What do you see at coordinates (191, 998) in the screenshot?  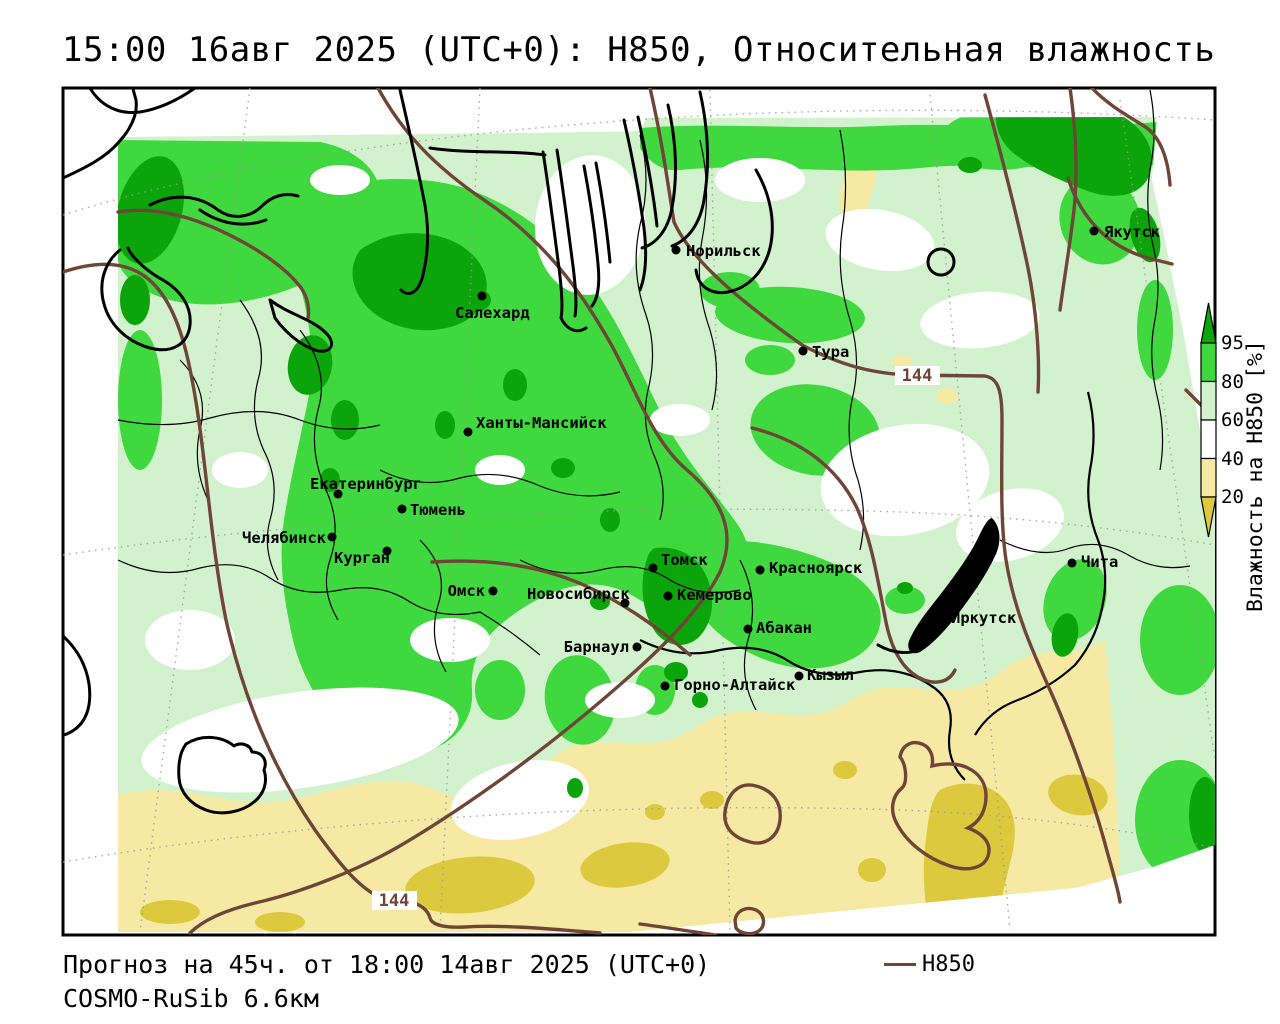 I see `model-caption: COSMO-RuSib 6.6км` at bounding box center [191, 998].